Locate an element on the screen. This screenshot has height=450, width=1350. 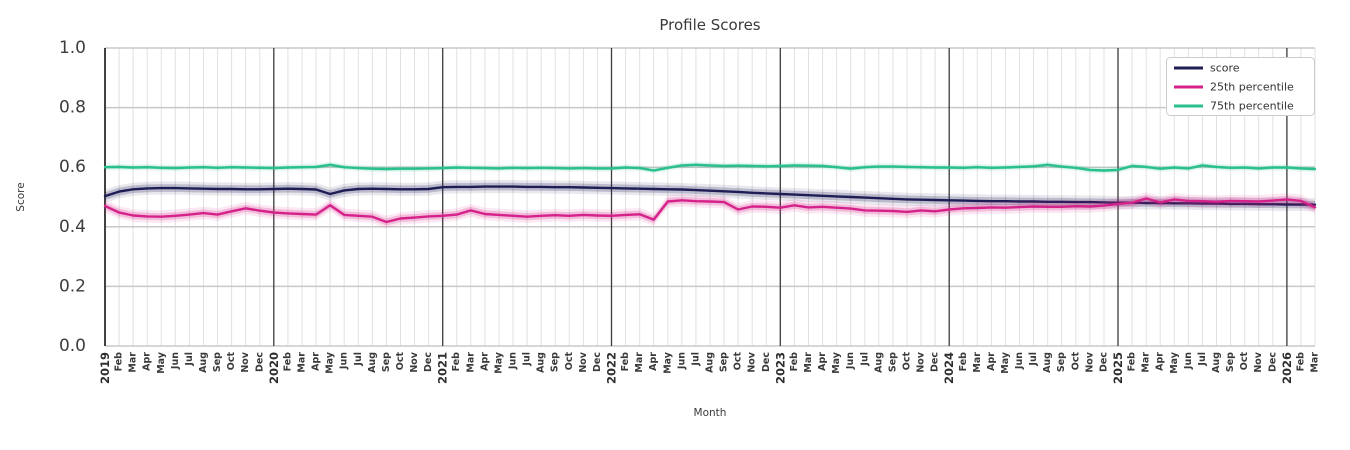
x-tick-label-year: 2023 is located at coordinates (780, 368).